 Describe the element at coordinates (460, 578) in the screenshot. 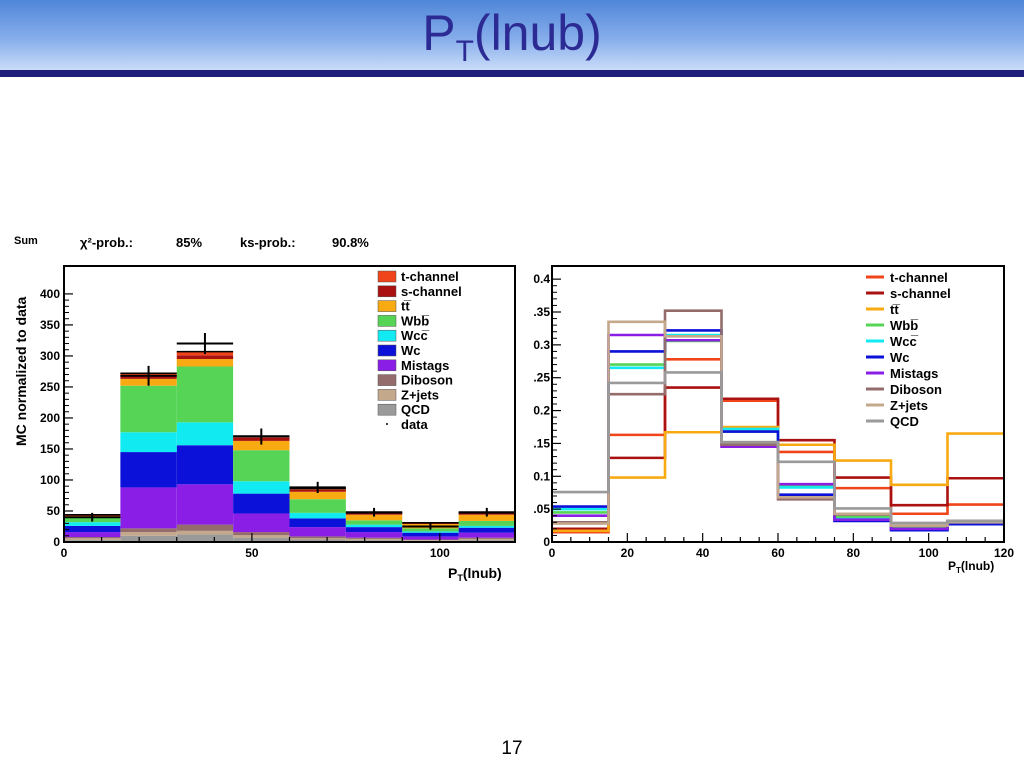

I see `left-x-label-sub: T` at that location.